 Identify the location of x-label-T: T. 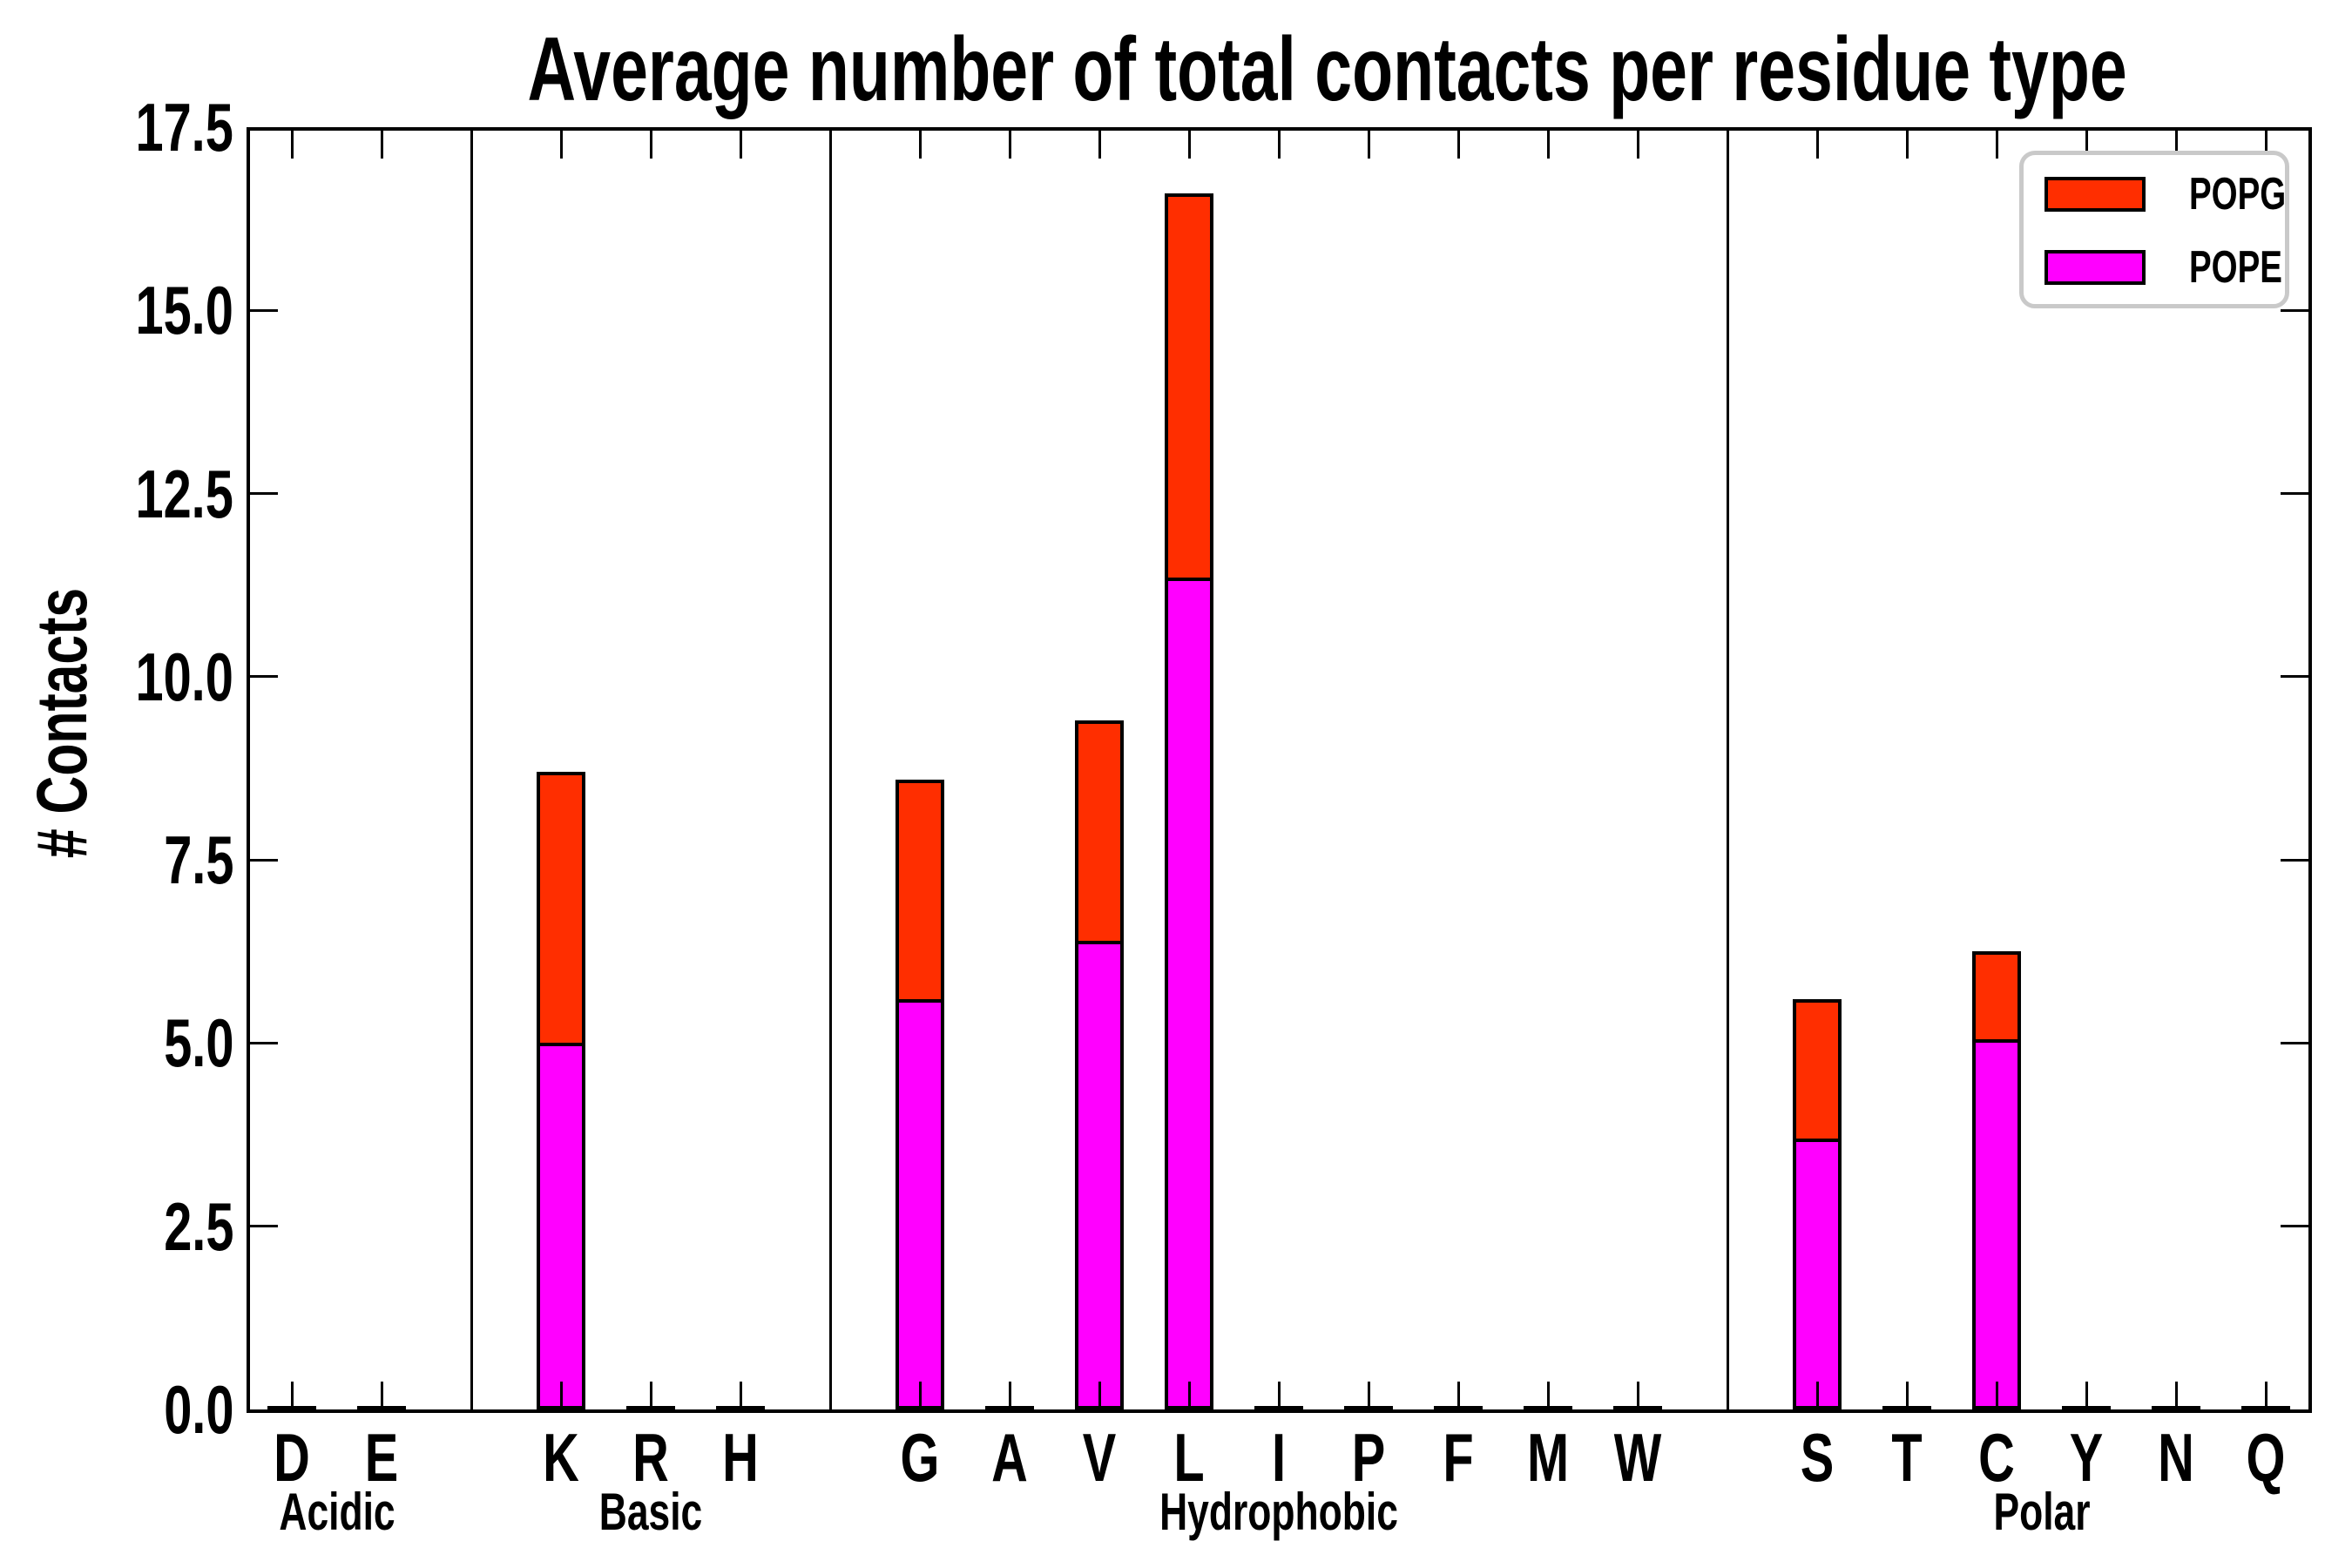
(1907, 1457).